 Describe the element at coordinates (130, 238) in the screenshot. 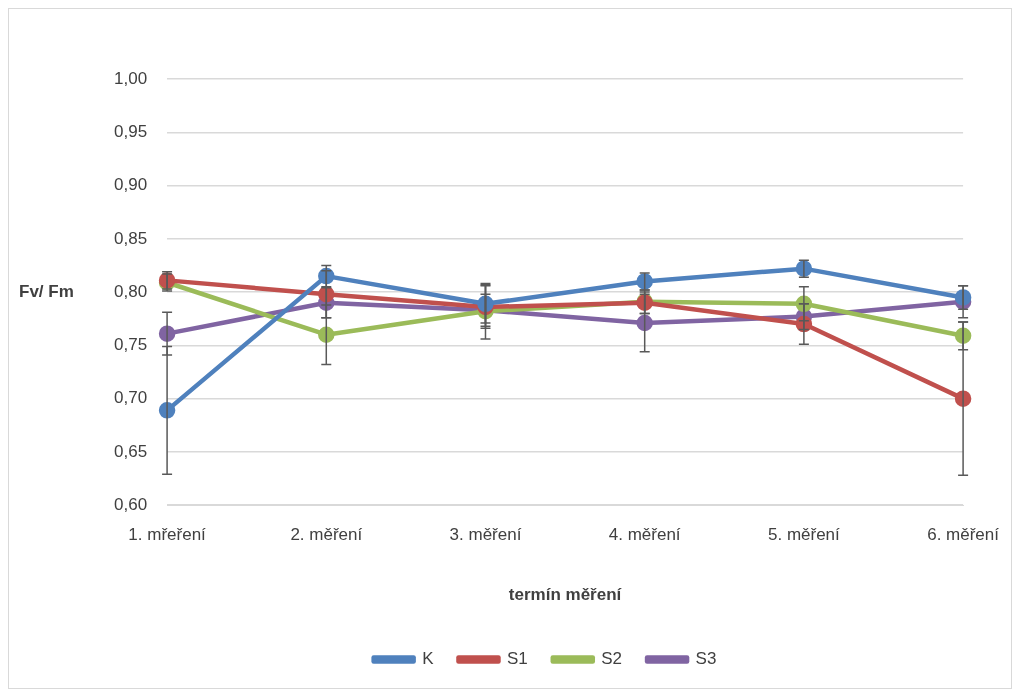

I see `y-tick-label: 0,85` at that location.